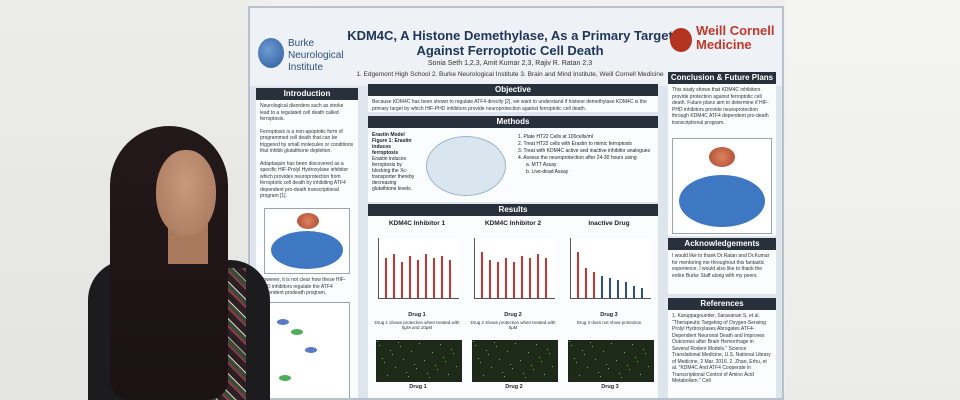 This screenshot has height=400, width=960. I want to click on acknowledgements-heading: Acknowledgements, so click(722, 244).